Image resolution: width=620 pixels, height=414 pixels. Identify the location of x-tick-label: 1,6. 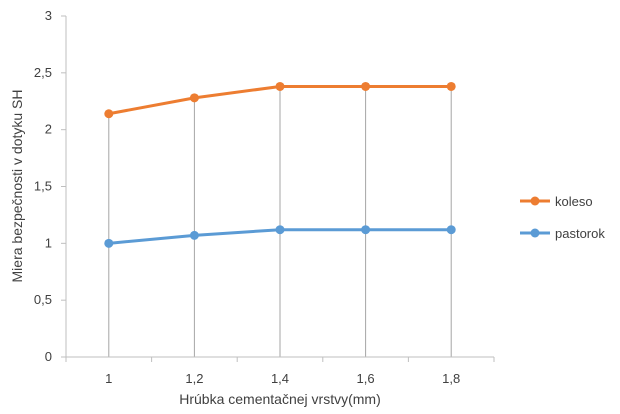
(366, 378).